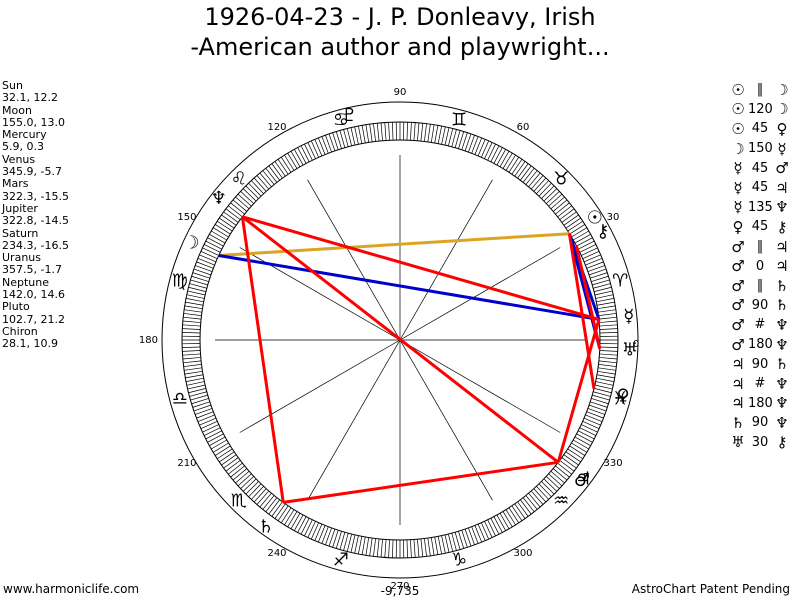 The width and height of the screenshot is (800, 600). Describe the element at coordinates (71, 589) in the screenshot. I see `website-link: www.harmoniclife.com` at that location.